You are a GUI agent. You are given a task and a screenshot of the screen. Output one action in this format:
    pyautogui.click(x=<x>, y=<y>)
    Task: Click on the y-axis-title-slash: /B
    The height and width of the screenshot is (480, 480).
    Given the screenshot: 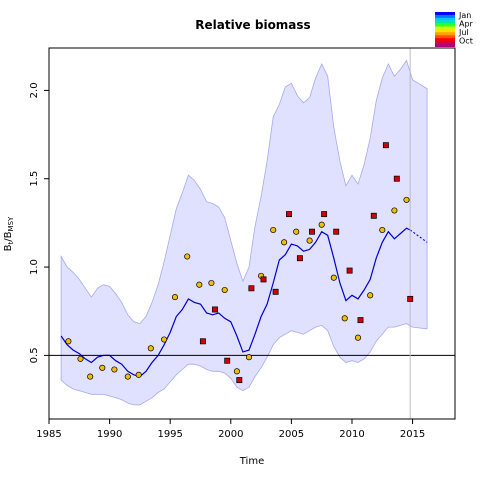 What is the action you would take?
    pyautogui.click(x=8, y=236)
    